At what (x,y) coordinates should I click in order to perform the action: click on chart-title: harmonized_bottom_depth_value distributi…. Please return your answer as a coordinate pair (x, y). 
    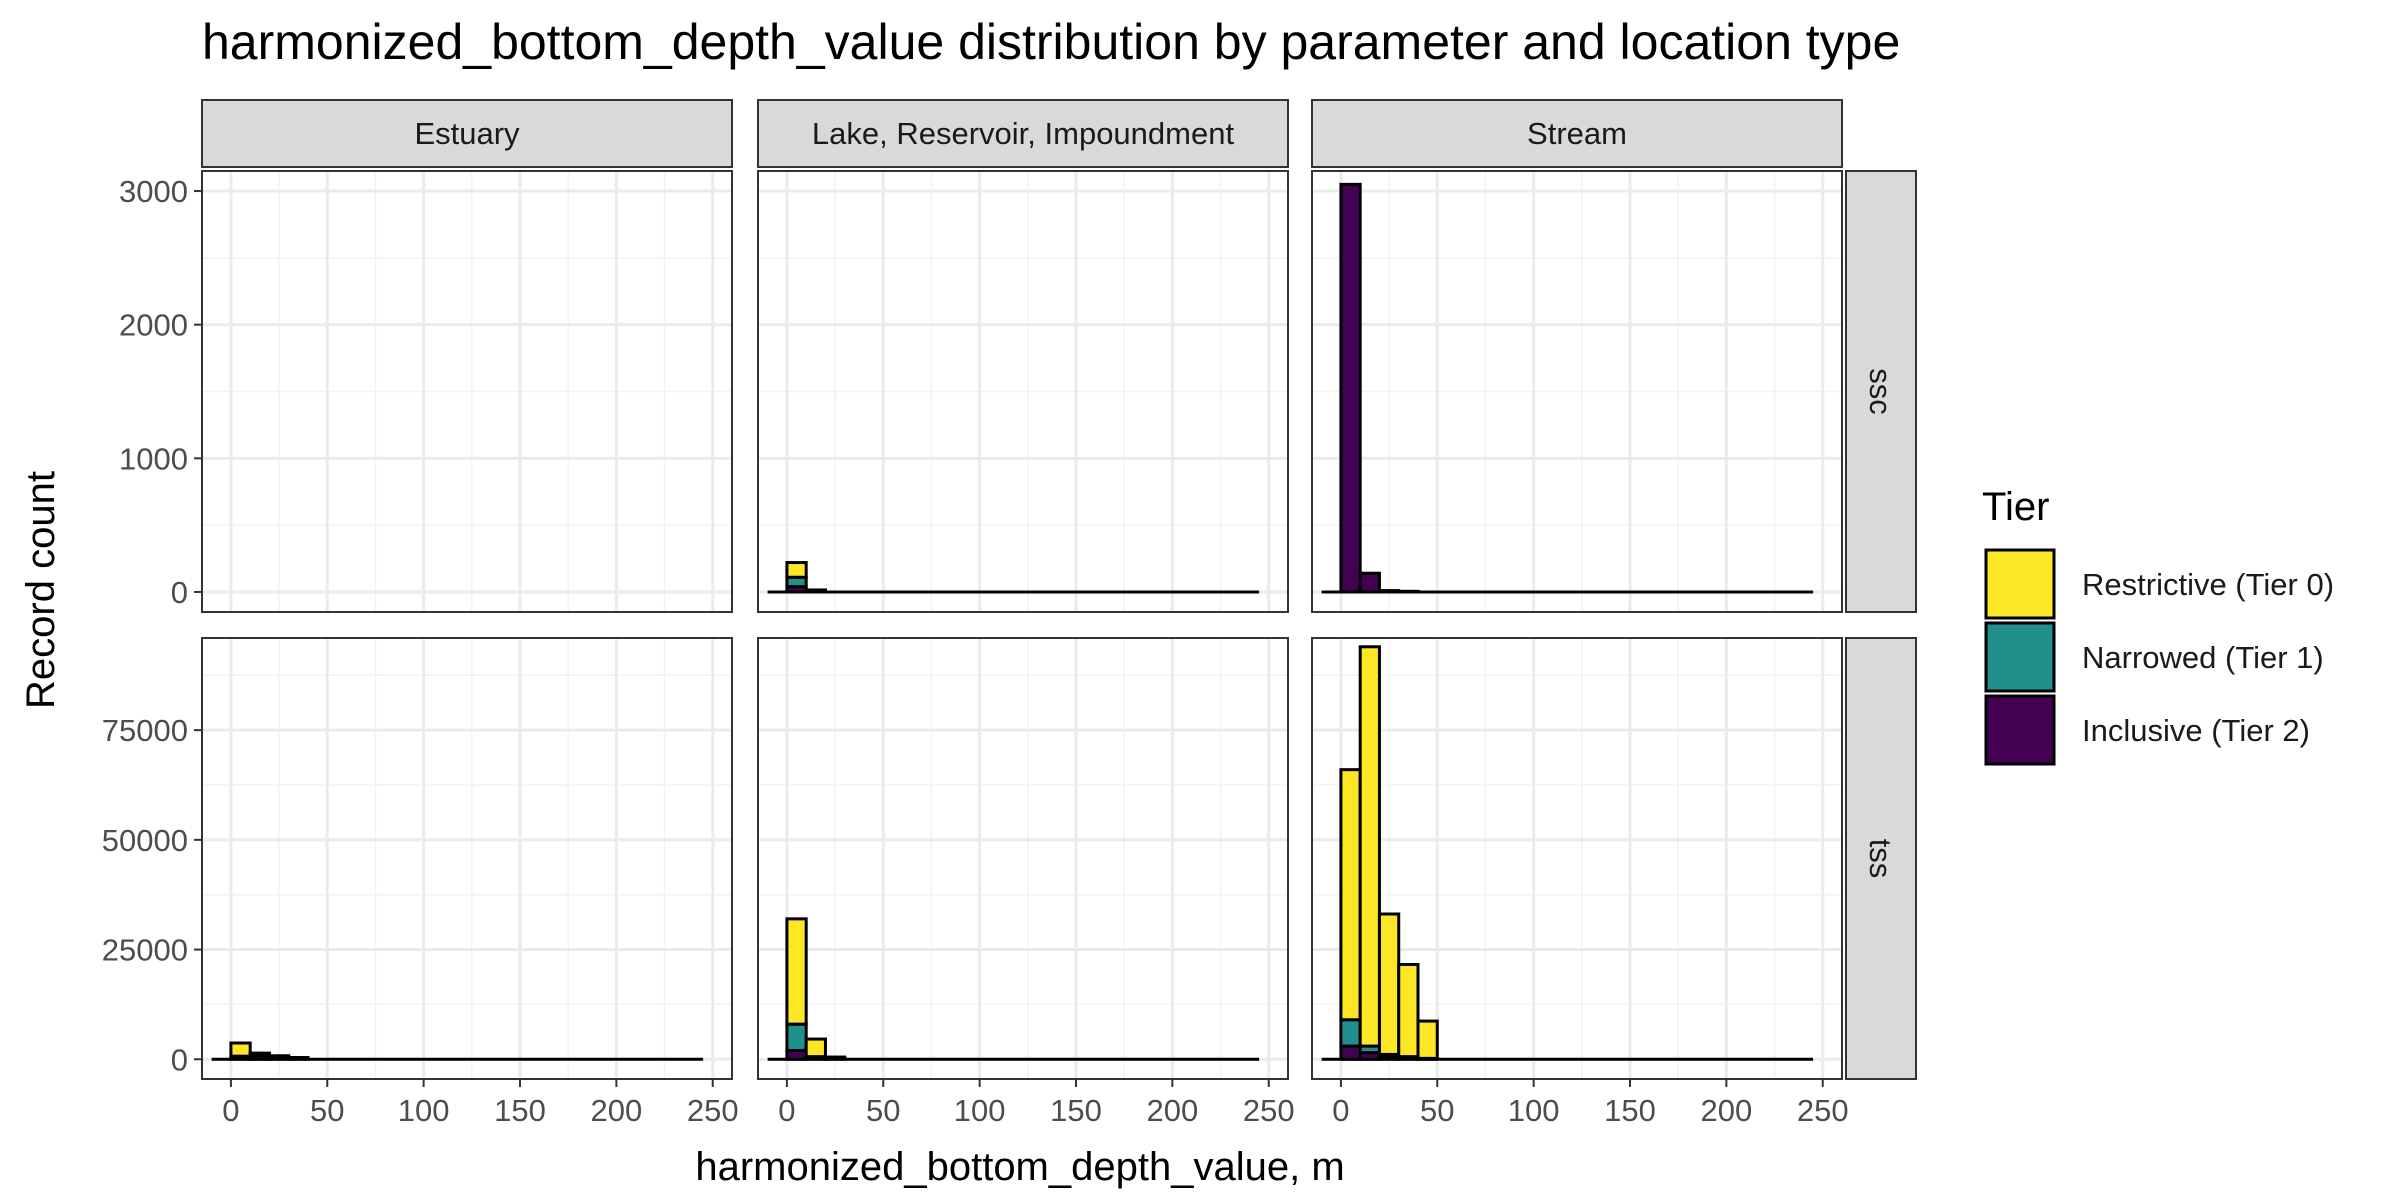
    Looking at the image, I should click on (1051, 42).